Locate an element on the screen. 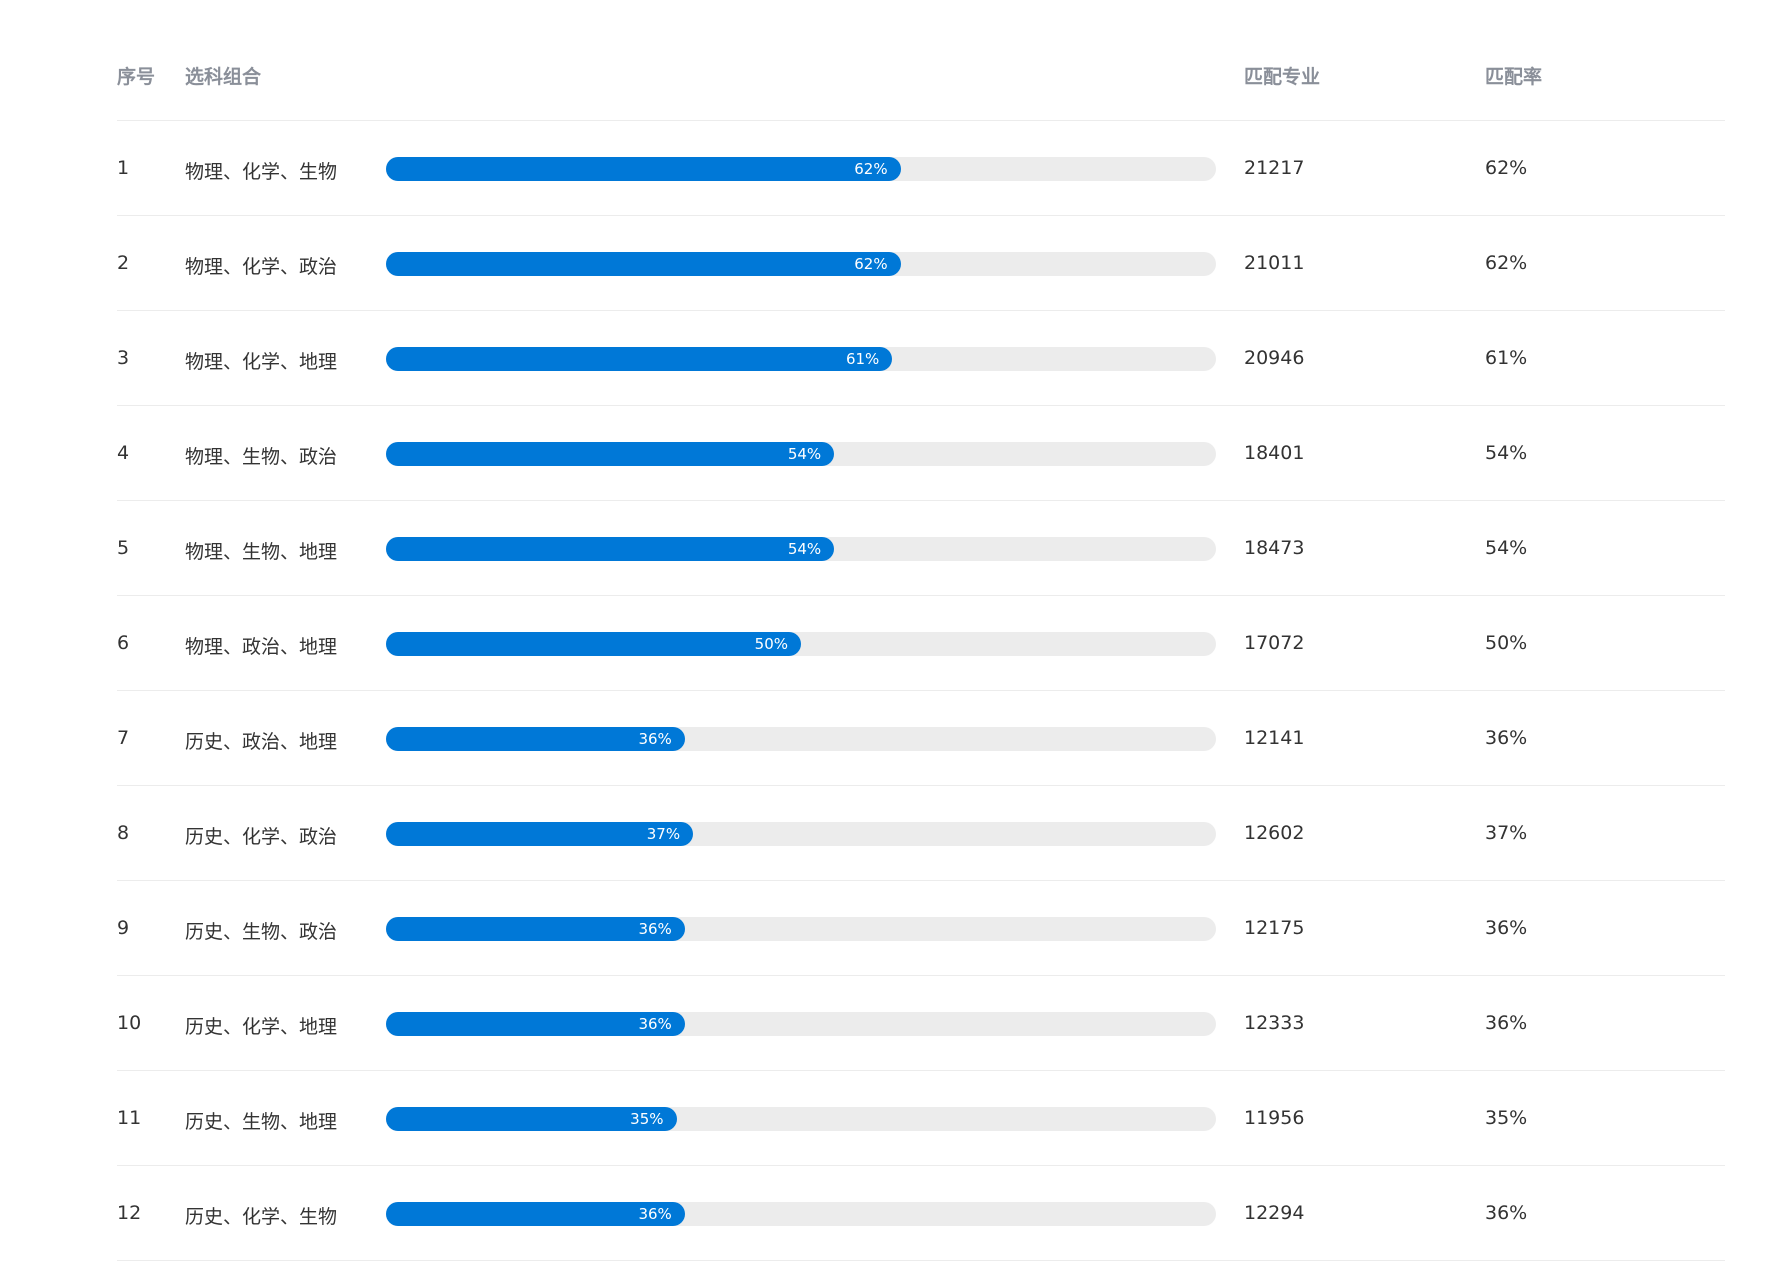 The image size is (1771, 1261). match-rate-bar-track: 61% is located at coordinates (801, 359).